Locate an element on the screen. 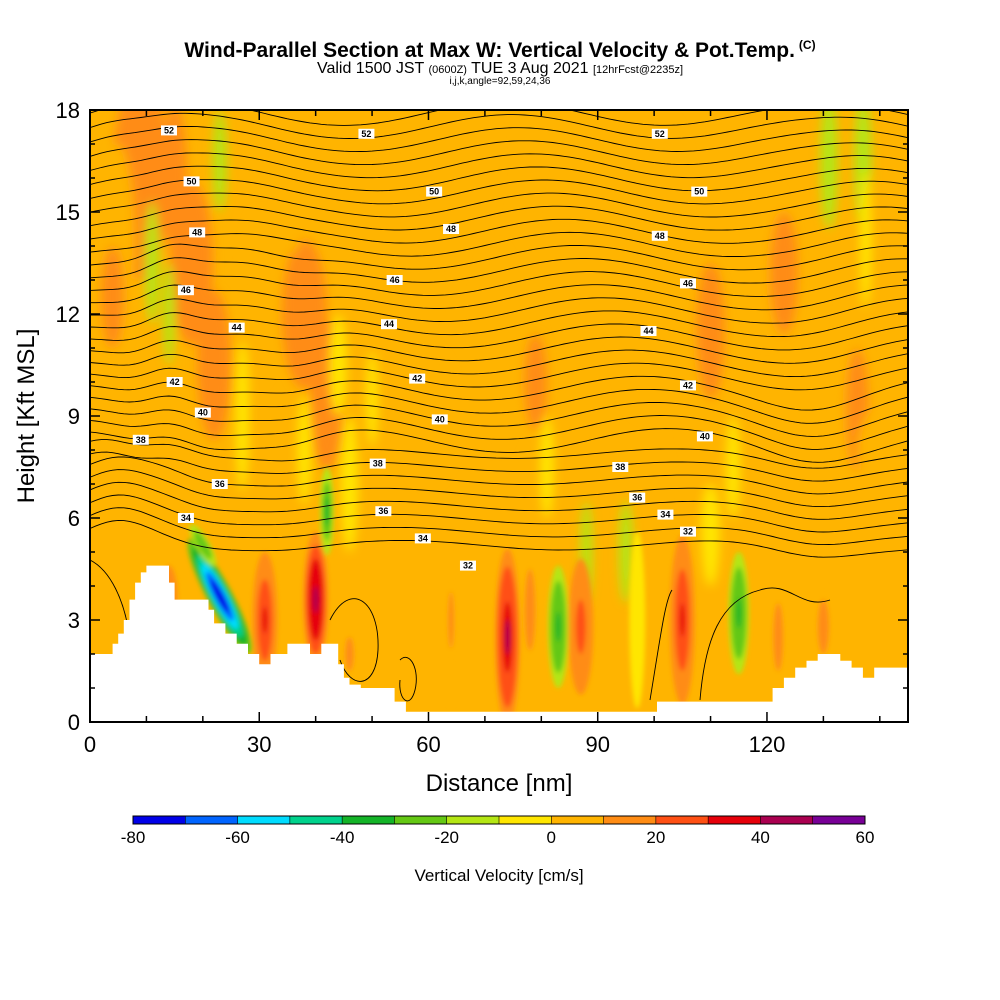 The image size is (1000, 1000). contour-label-text: 38 is located at coordinates (620, 467).